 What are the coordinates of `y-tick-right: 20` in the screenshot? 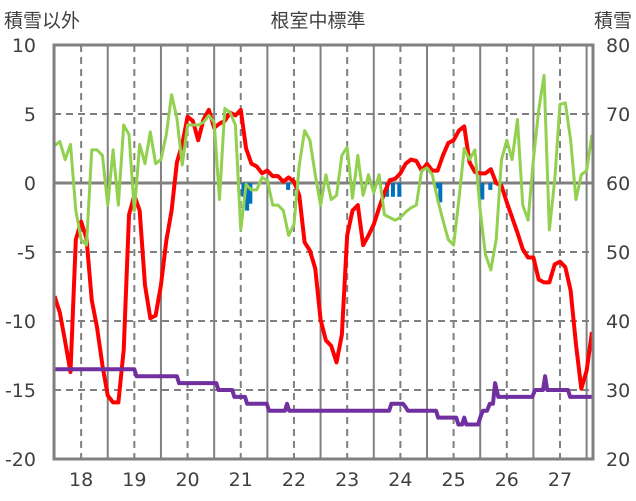 It's located at (618, 460).